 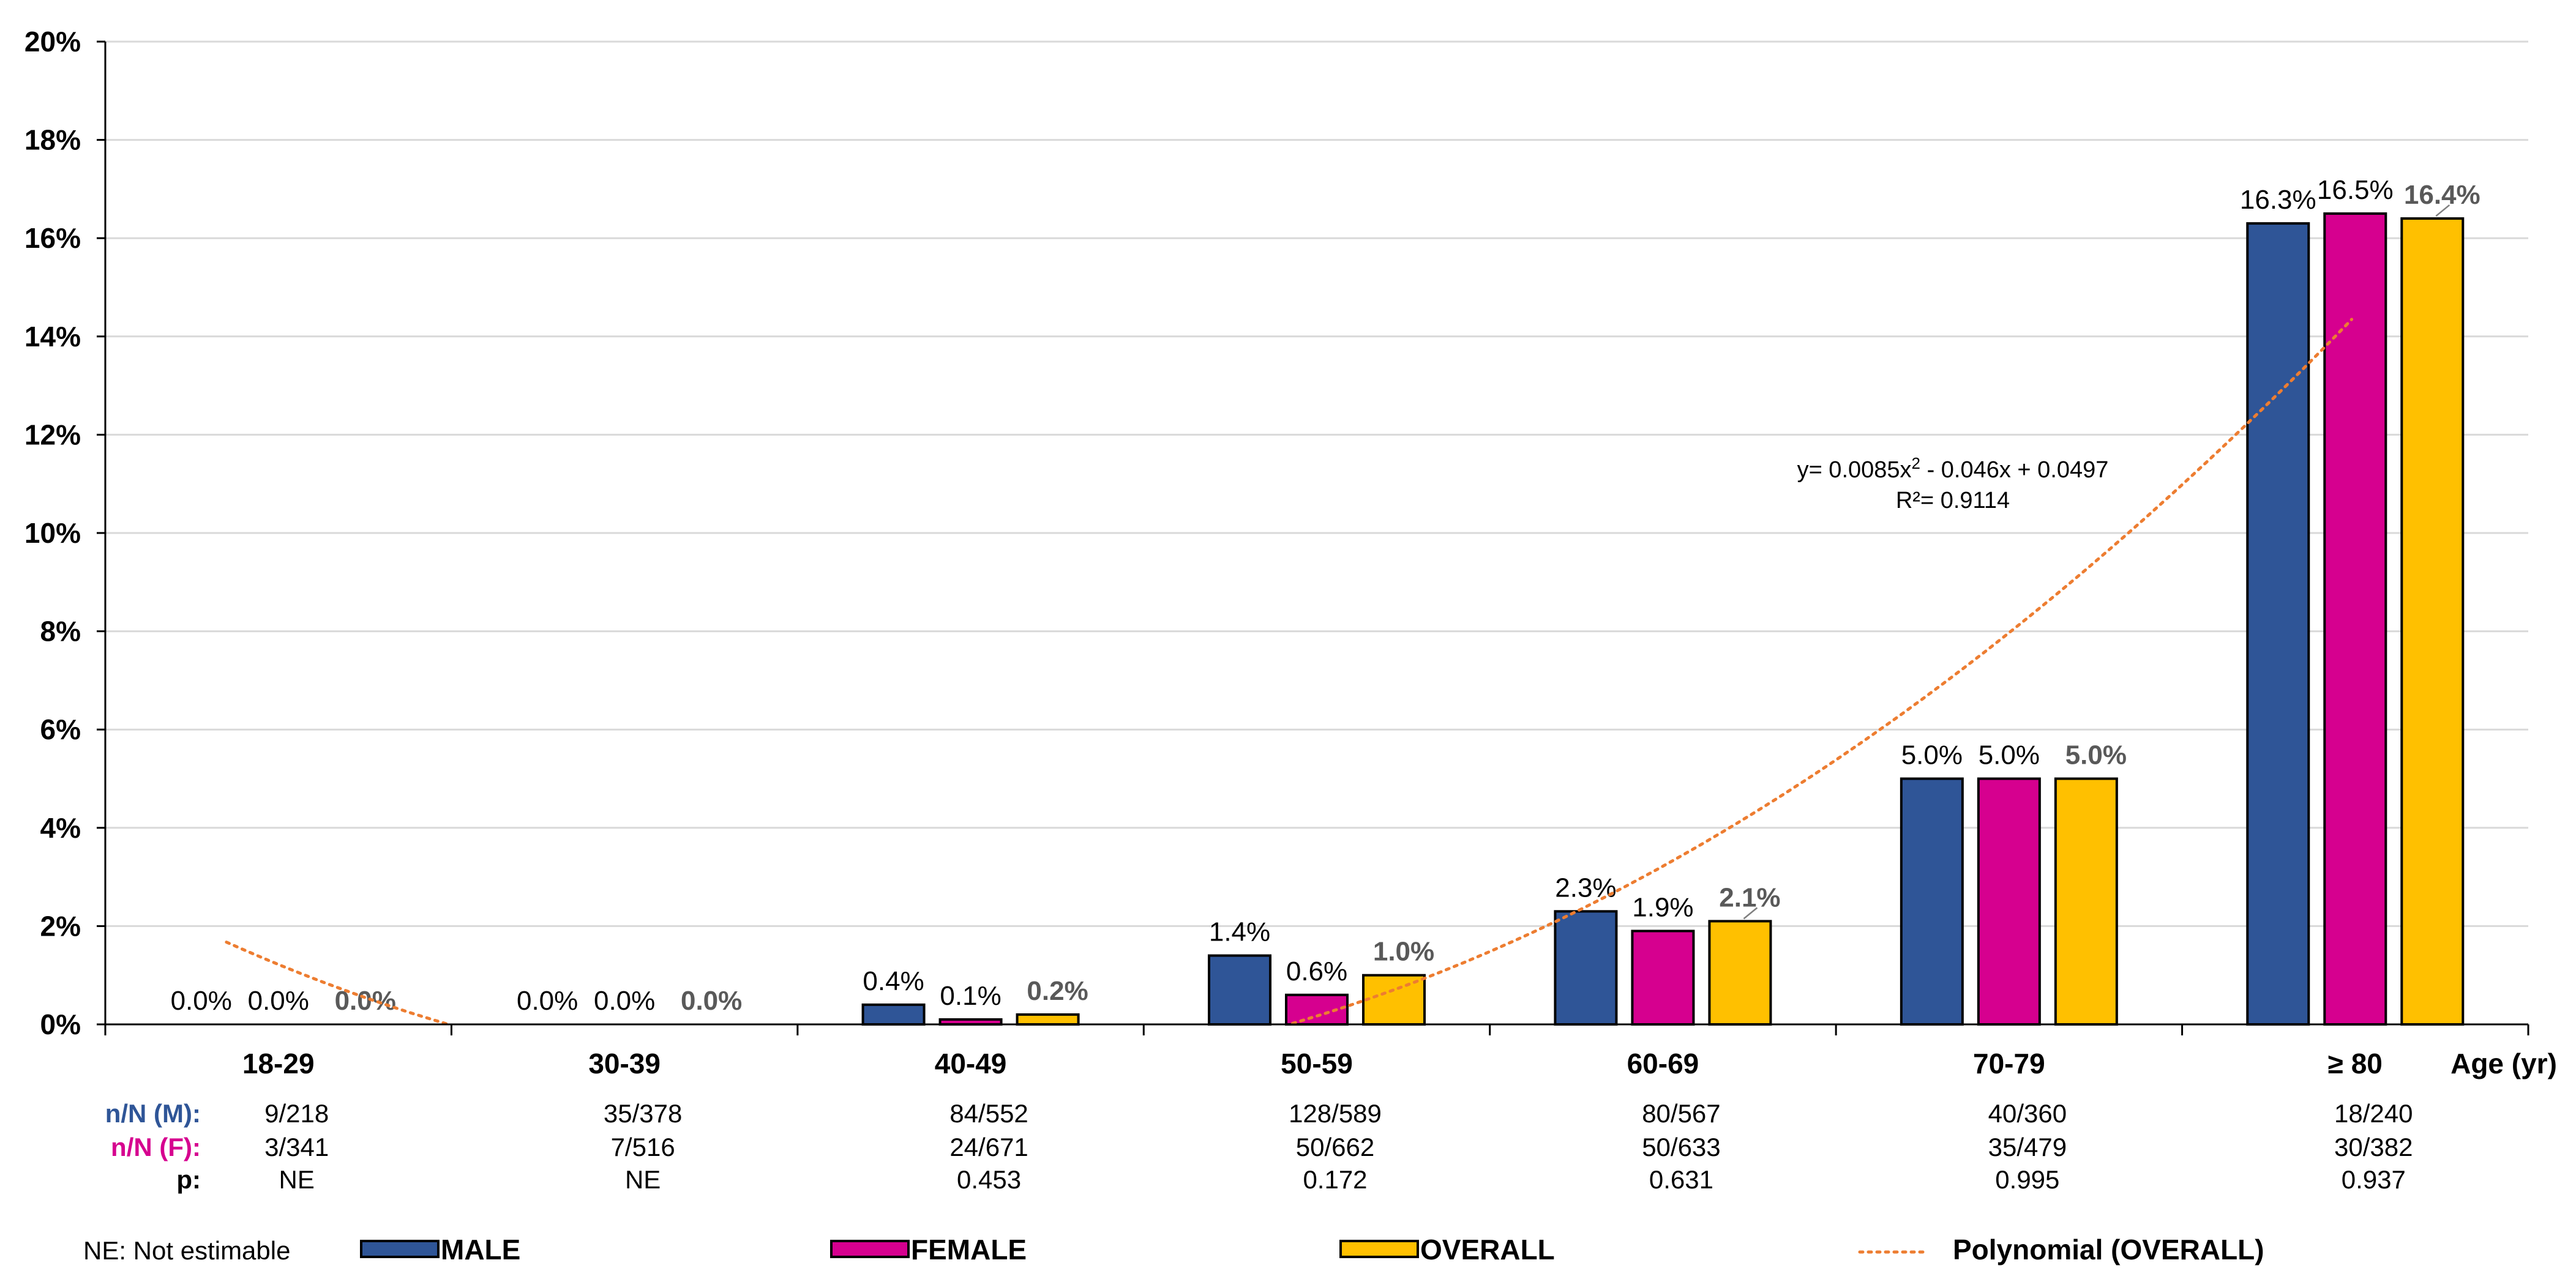 I want to click on table-cell: 24/671, so click(x=989, y=1147).